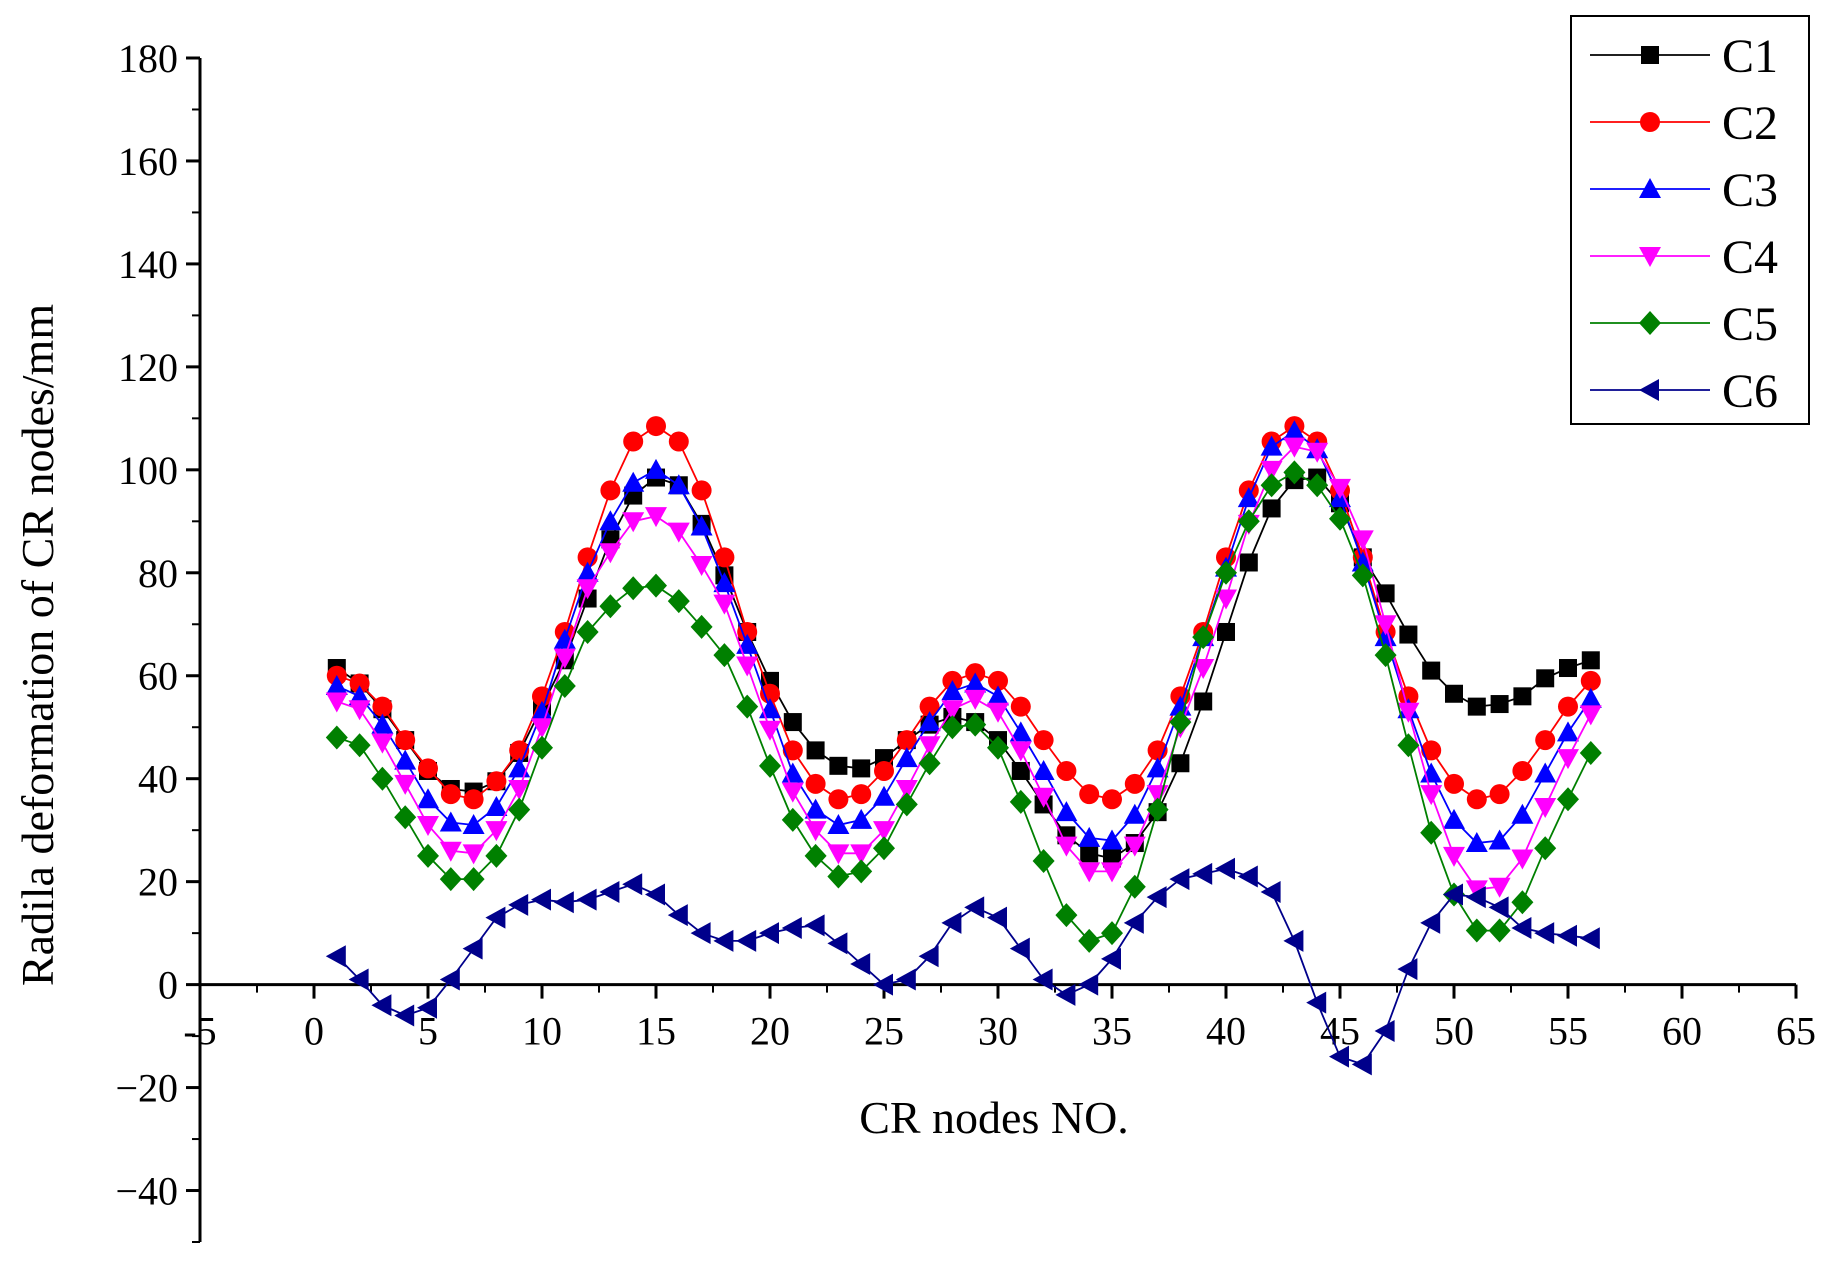 The image size is (1833, 1266). I want to click on x-tick-label: 10, so click(542, 1031).